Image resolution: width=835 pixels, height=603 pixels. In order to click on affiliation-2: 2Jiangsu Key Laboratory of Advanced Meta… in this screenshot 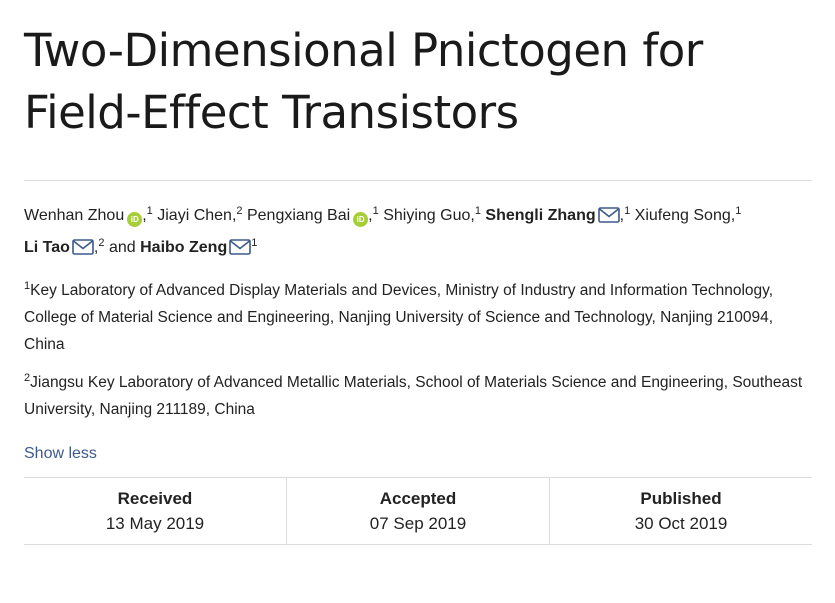, I will do `click(418, 396)`.